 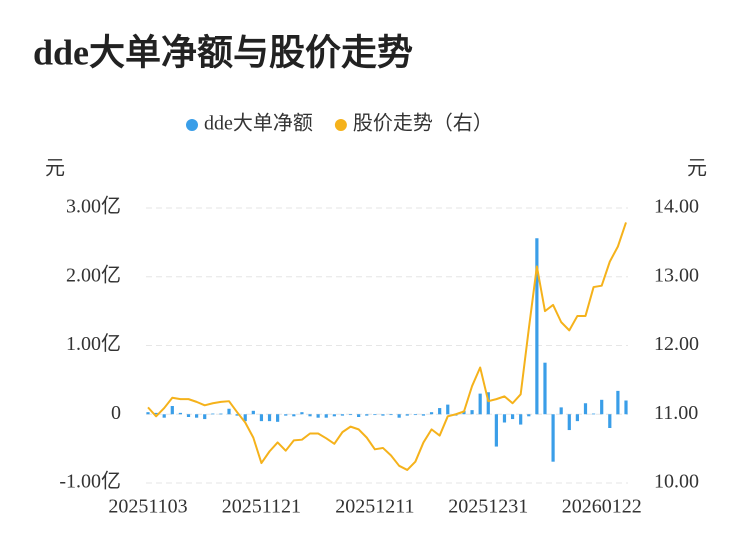 I want to click on y2-tick-label: 11.00, so click(x=676, y=413).